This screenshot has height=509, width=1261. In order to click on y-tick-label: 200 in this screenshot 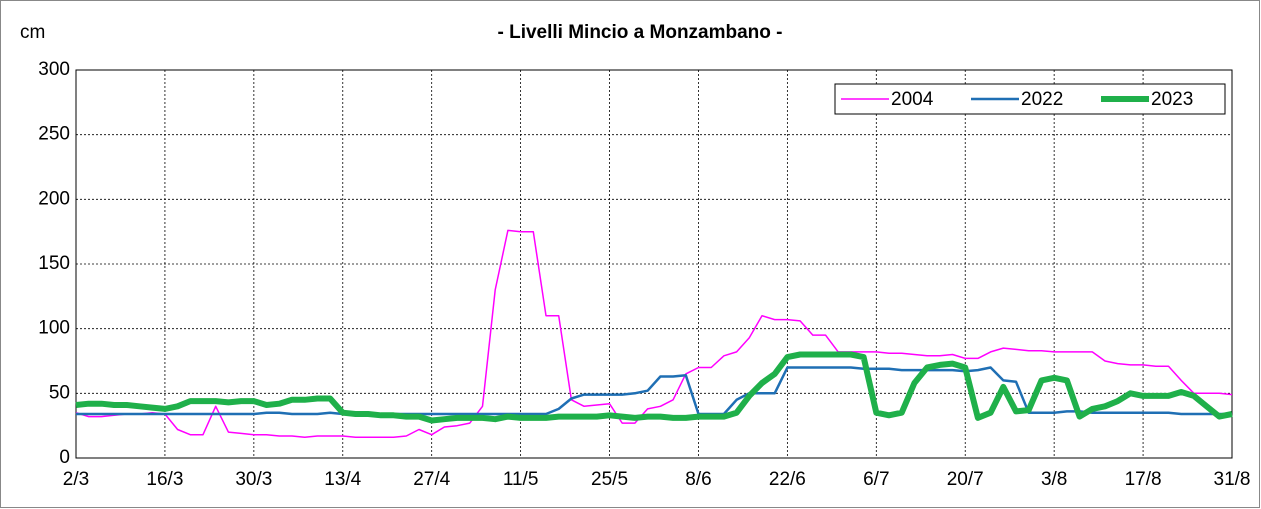, I will do `click(54, 198)`.